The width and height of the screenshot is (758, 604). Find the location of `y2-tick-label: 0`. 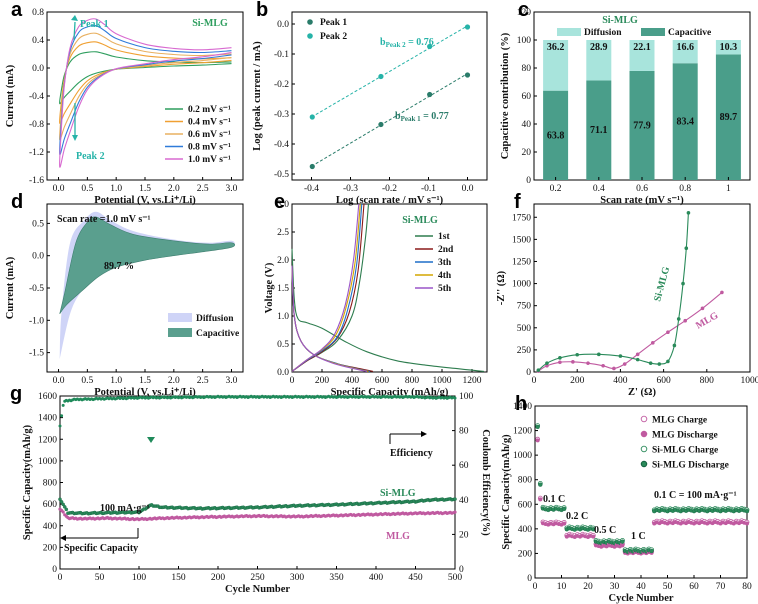

y2-tick-label: 0 is located at coordinates (461, 570).